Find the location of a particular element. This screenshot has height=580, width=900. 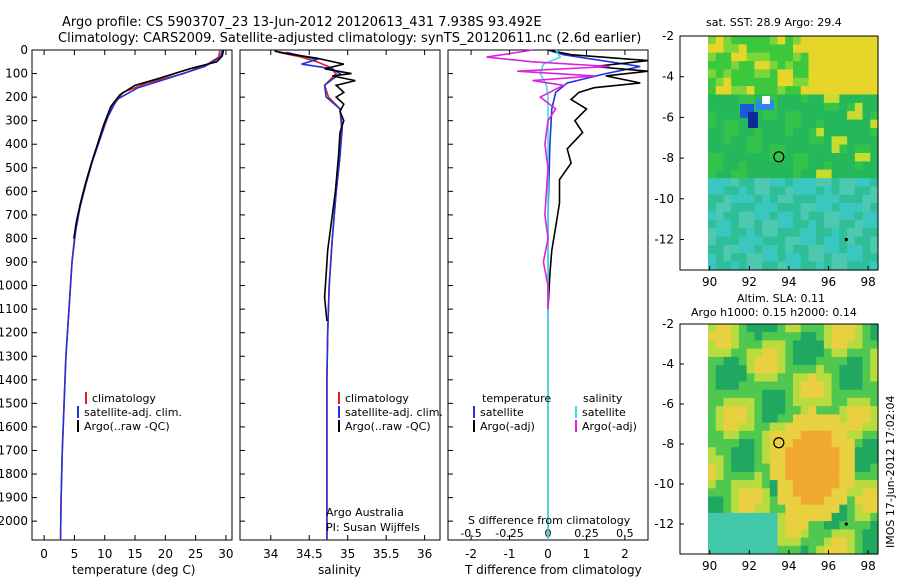

x-tick-label: 10 is located at coordinates (104, 554).